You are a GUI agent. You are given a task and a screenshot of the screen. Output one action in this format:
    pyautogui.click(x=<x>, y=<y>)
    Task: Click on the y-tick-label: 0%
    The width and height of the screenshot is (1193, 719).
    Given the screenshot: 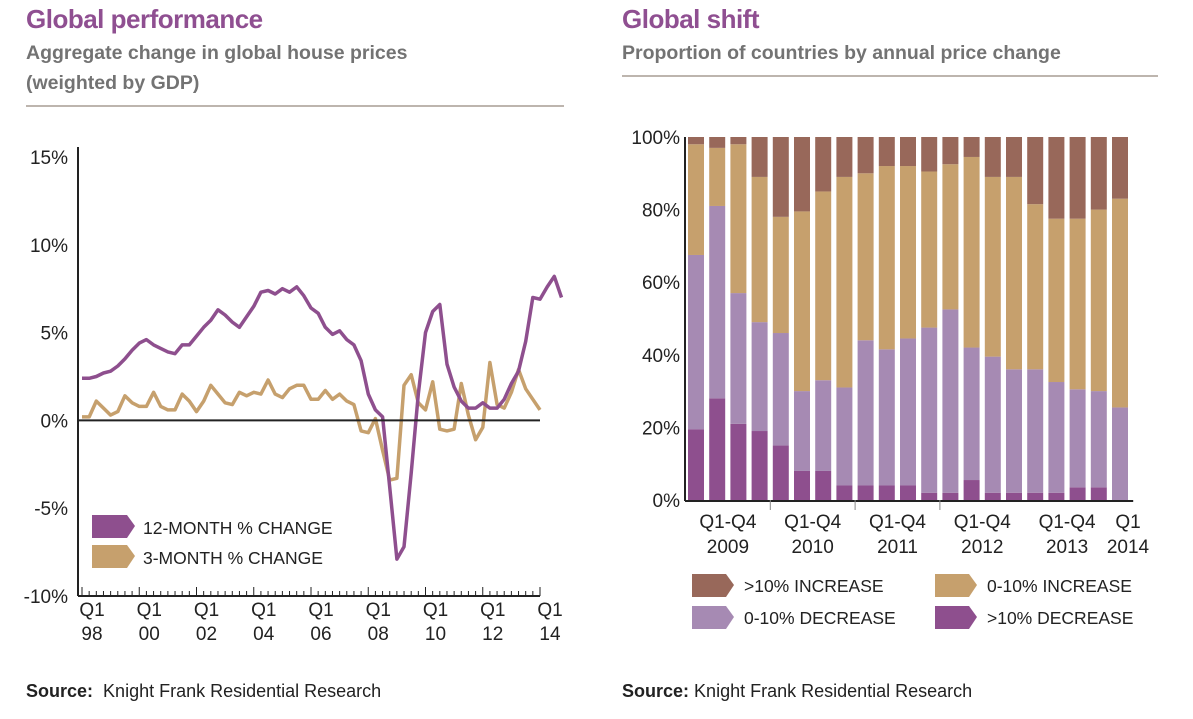 What is the action you would take?
    pyautogui.click(x=667, y=501)
    